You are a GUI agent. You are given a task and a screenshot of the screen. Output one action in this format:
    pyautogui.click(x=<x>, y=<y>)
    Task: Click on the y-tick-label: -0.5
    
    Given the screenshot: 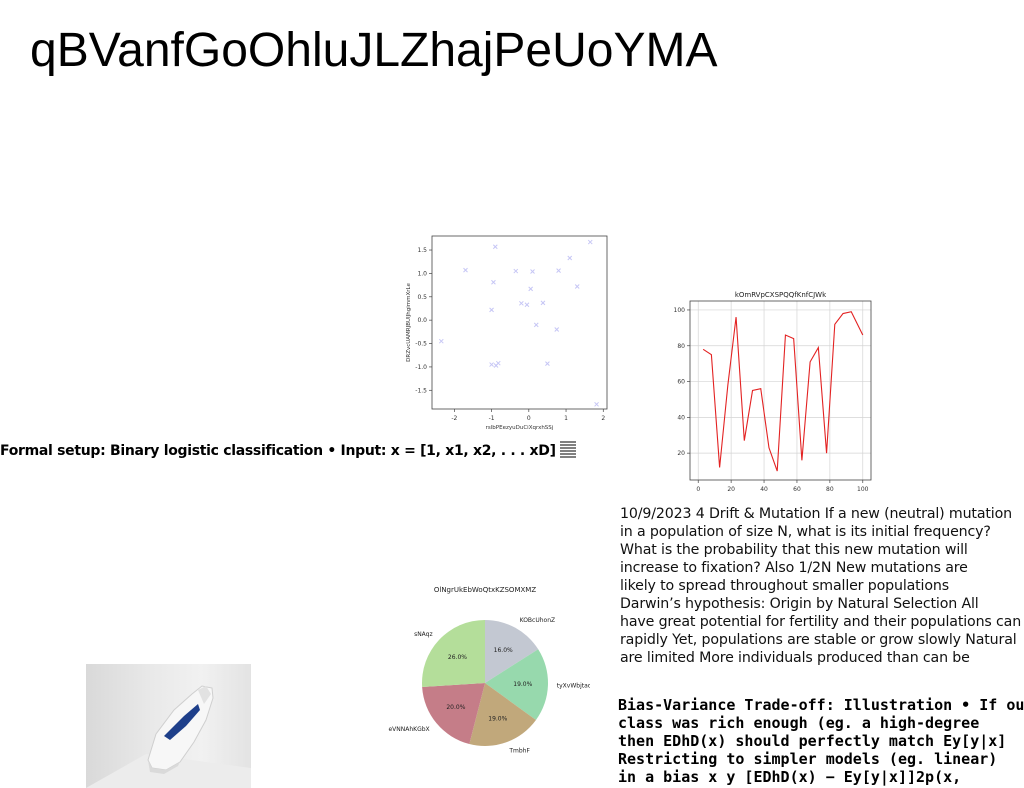 What is the action you would take?
    pyautogui.click(x=421, y=344)
    